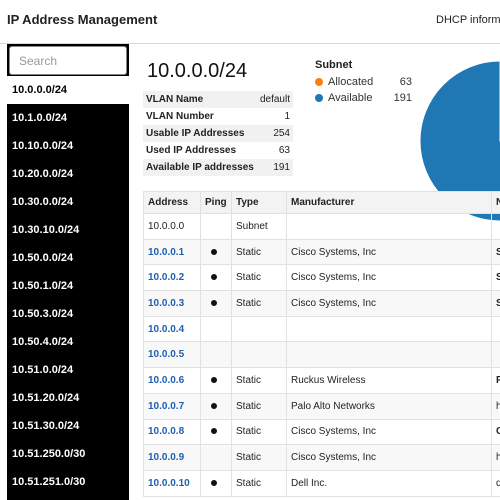 This screenshot has height=500, width=500. I want to click on address-cell: 10.0.0.6, so click(172, 380).